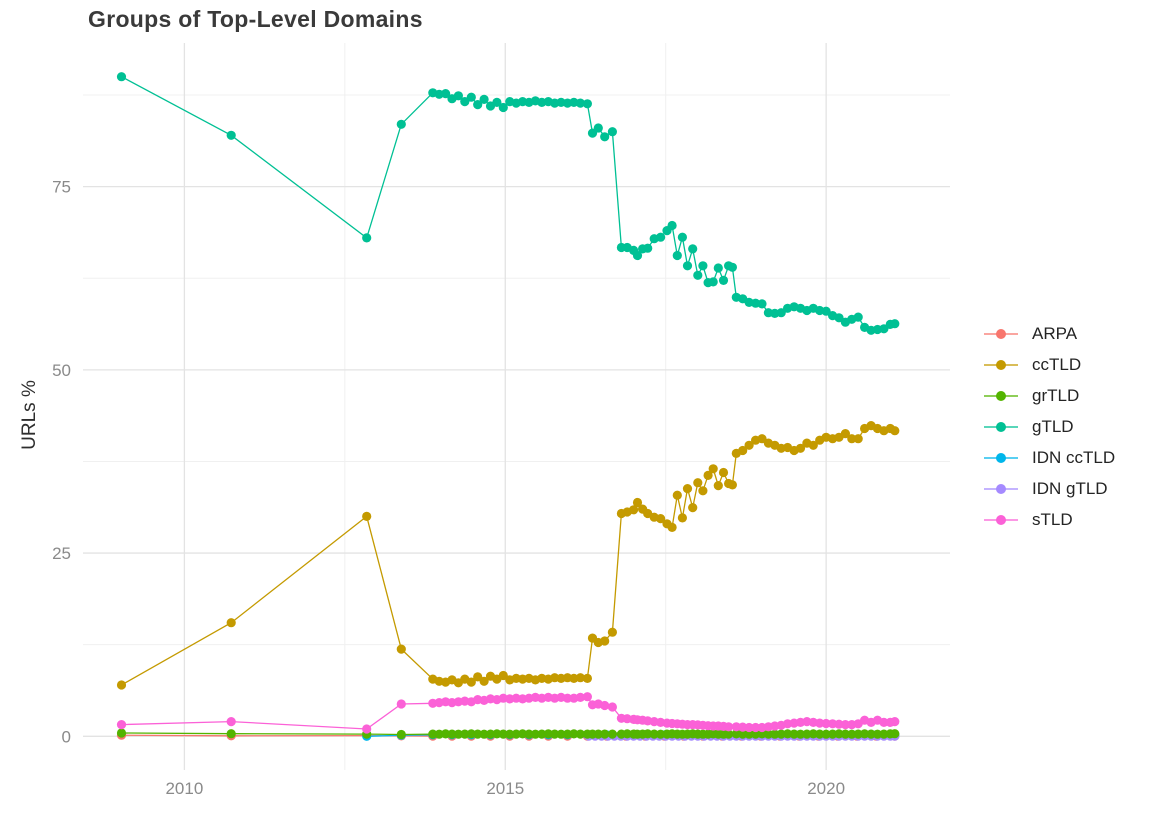  Describe the element at coordinates (1049, 457) in the screenshot. I see `legend-item-idn-cctld: IDN ccTLD` at that location.